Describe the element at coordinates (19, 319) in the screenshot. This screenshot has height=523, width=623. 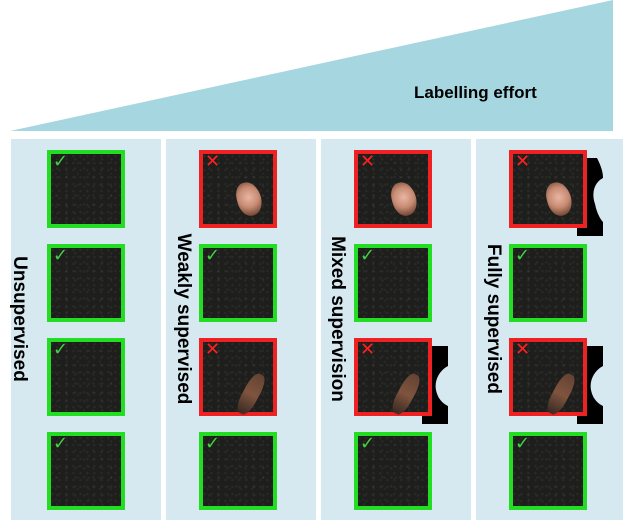
I see `panel-title-text: Unsupervised` at that location.